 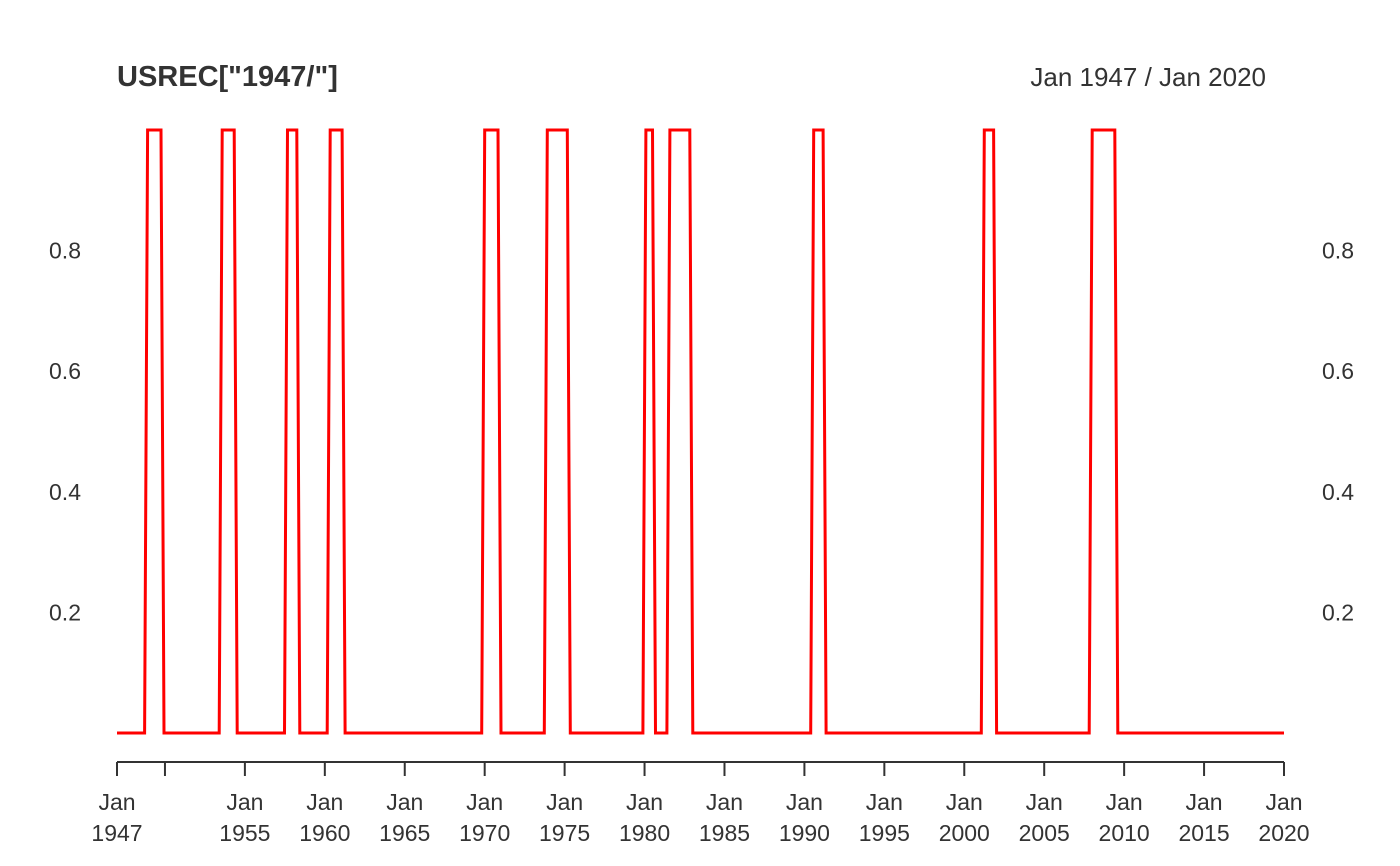 What do you see at coordinates (1148, 77) in the screenshot?
I see `date-range-label: Jan 1947 / Jan 2020` at bounding box center [1148, 77].